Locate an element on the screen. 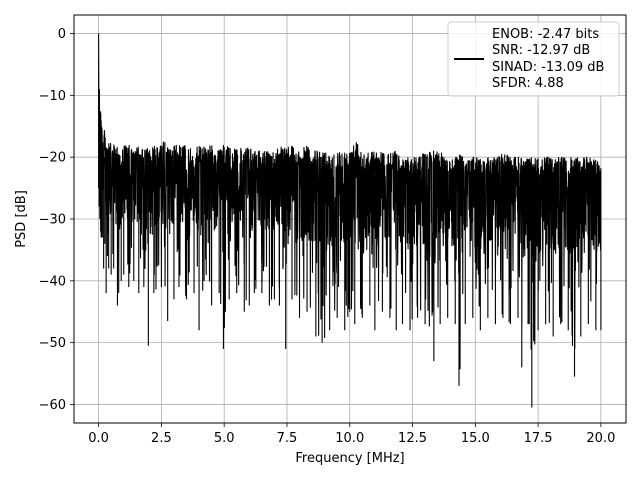 The width and height of the screenshot is (640, 480). legend-entry-sfdr: SFDR: 4.88 is located at coordinates (528, 83).